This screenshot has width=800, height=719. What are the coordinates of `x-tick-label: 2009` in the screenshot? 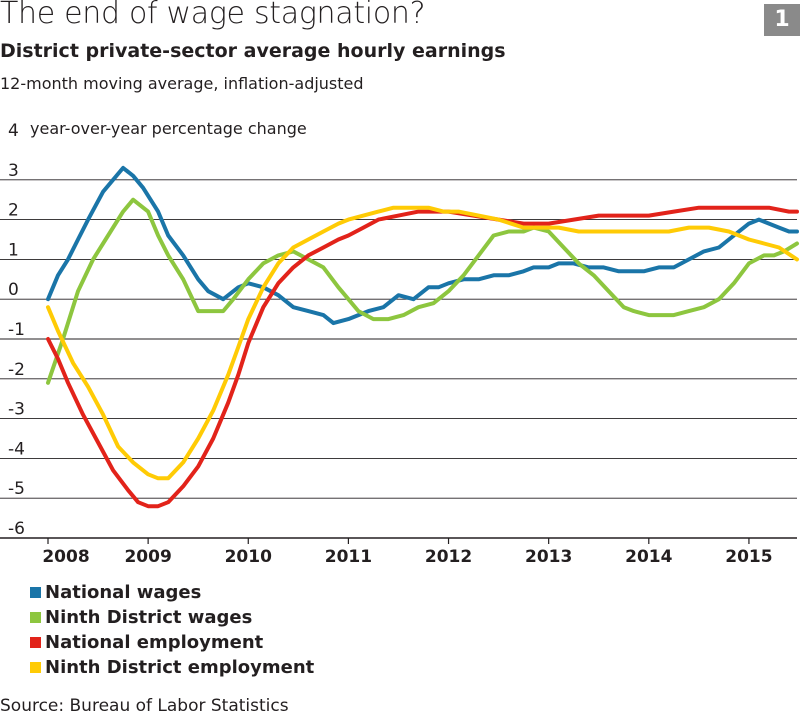 It's located at (147, 557).